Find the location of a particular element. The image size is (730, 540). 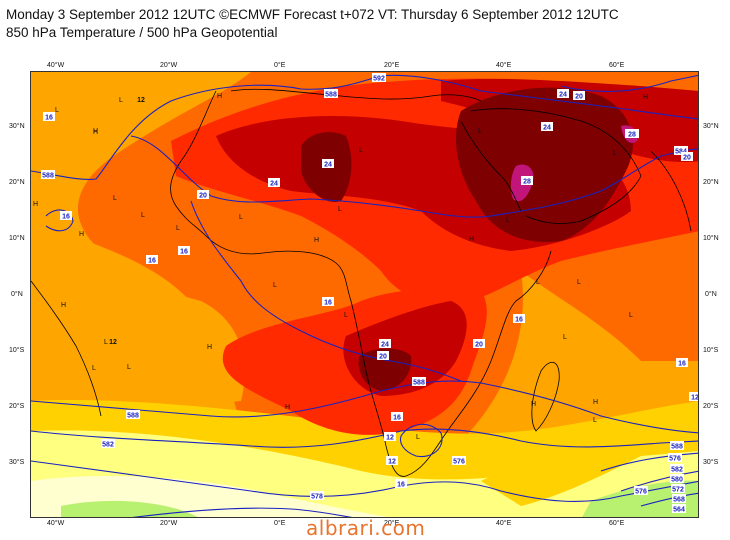

contour-label: 28 is located at coordinates (527, 182).